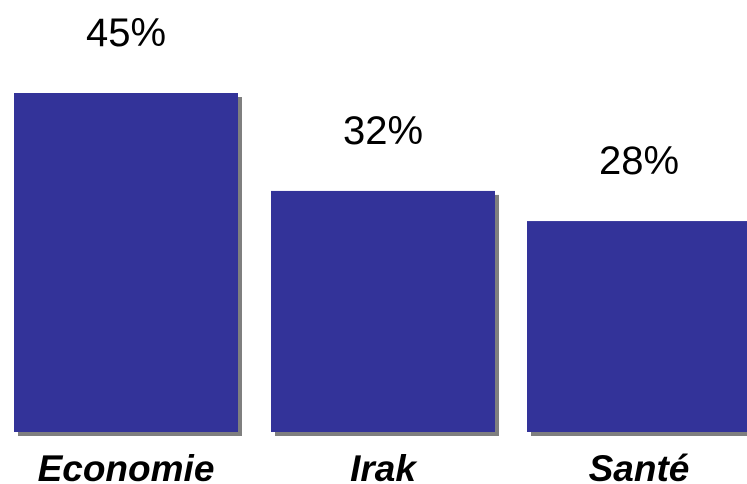 The height and width of the screenshot is (484, 747). Describe the element at coordinates (126, 466) in the screenshot. I see `category-label-economie: Economie` at that location.